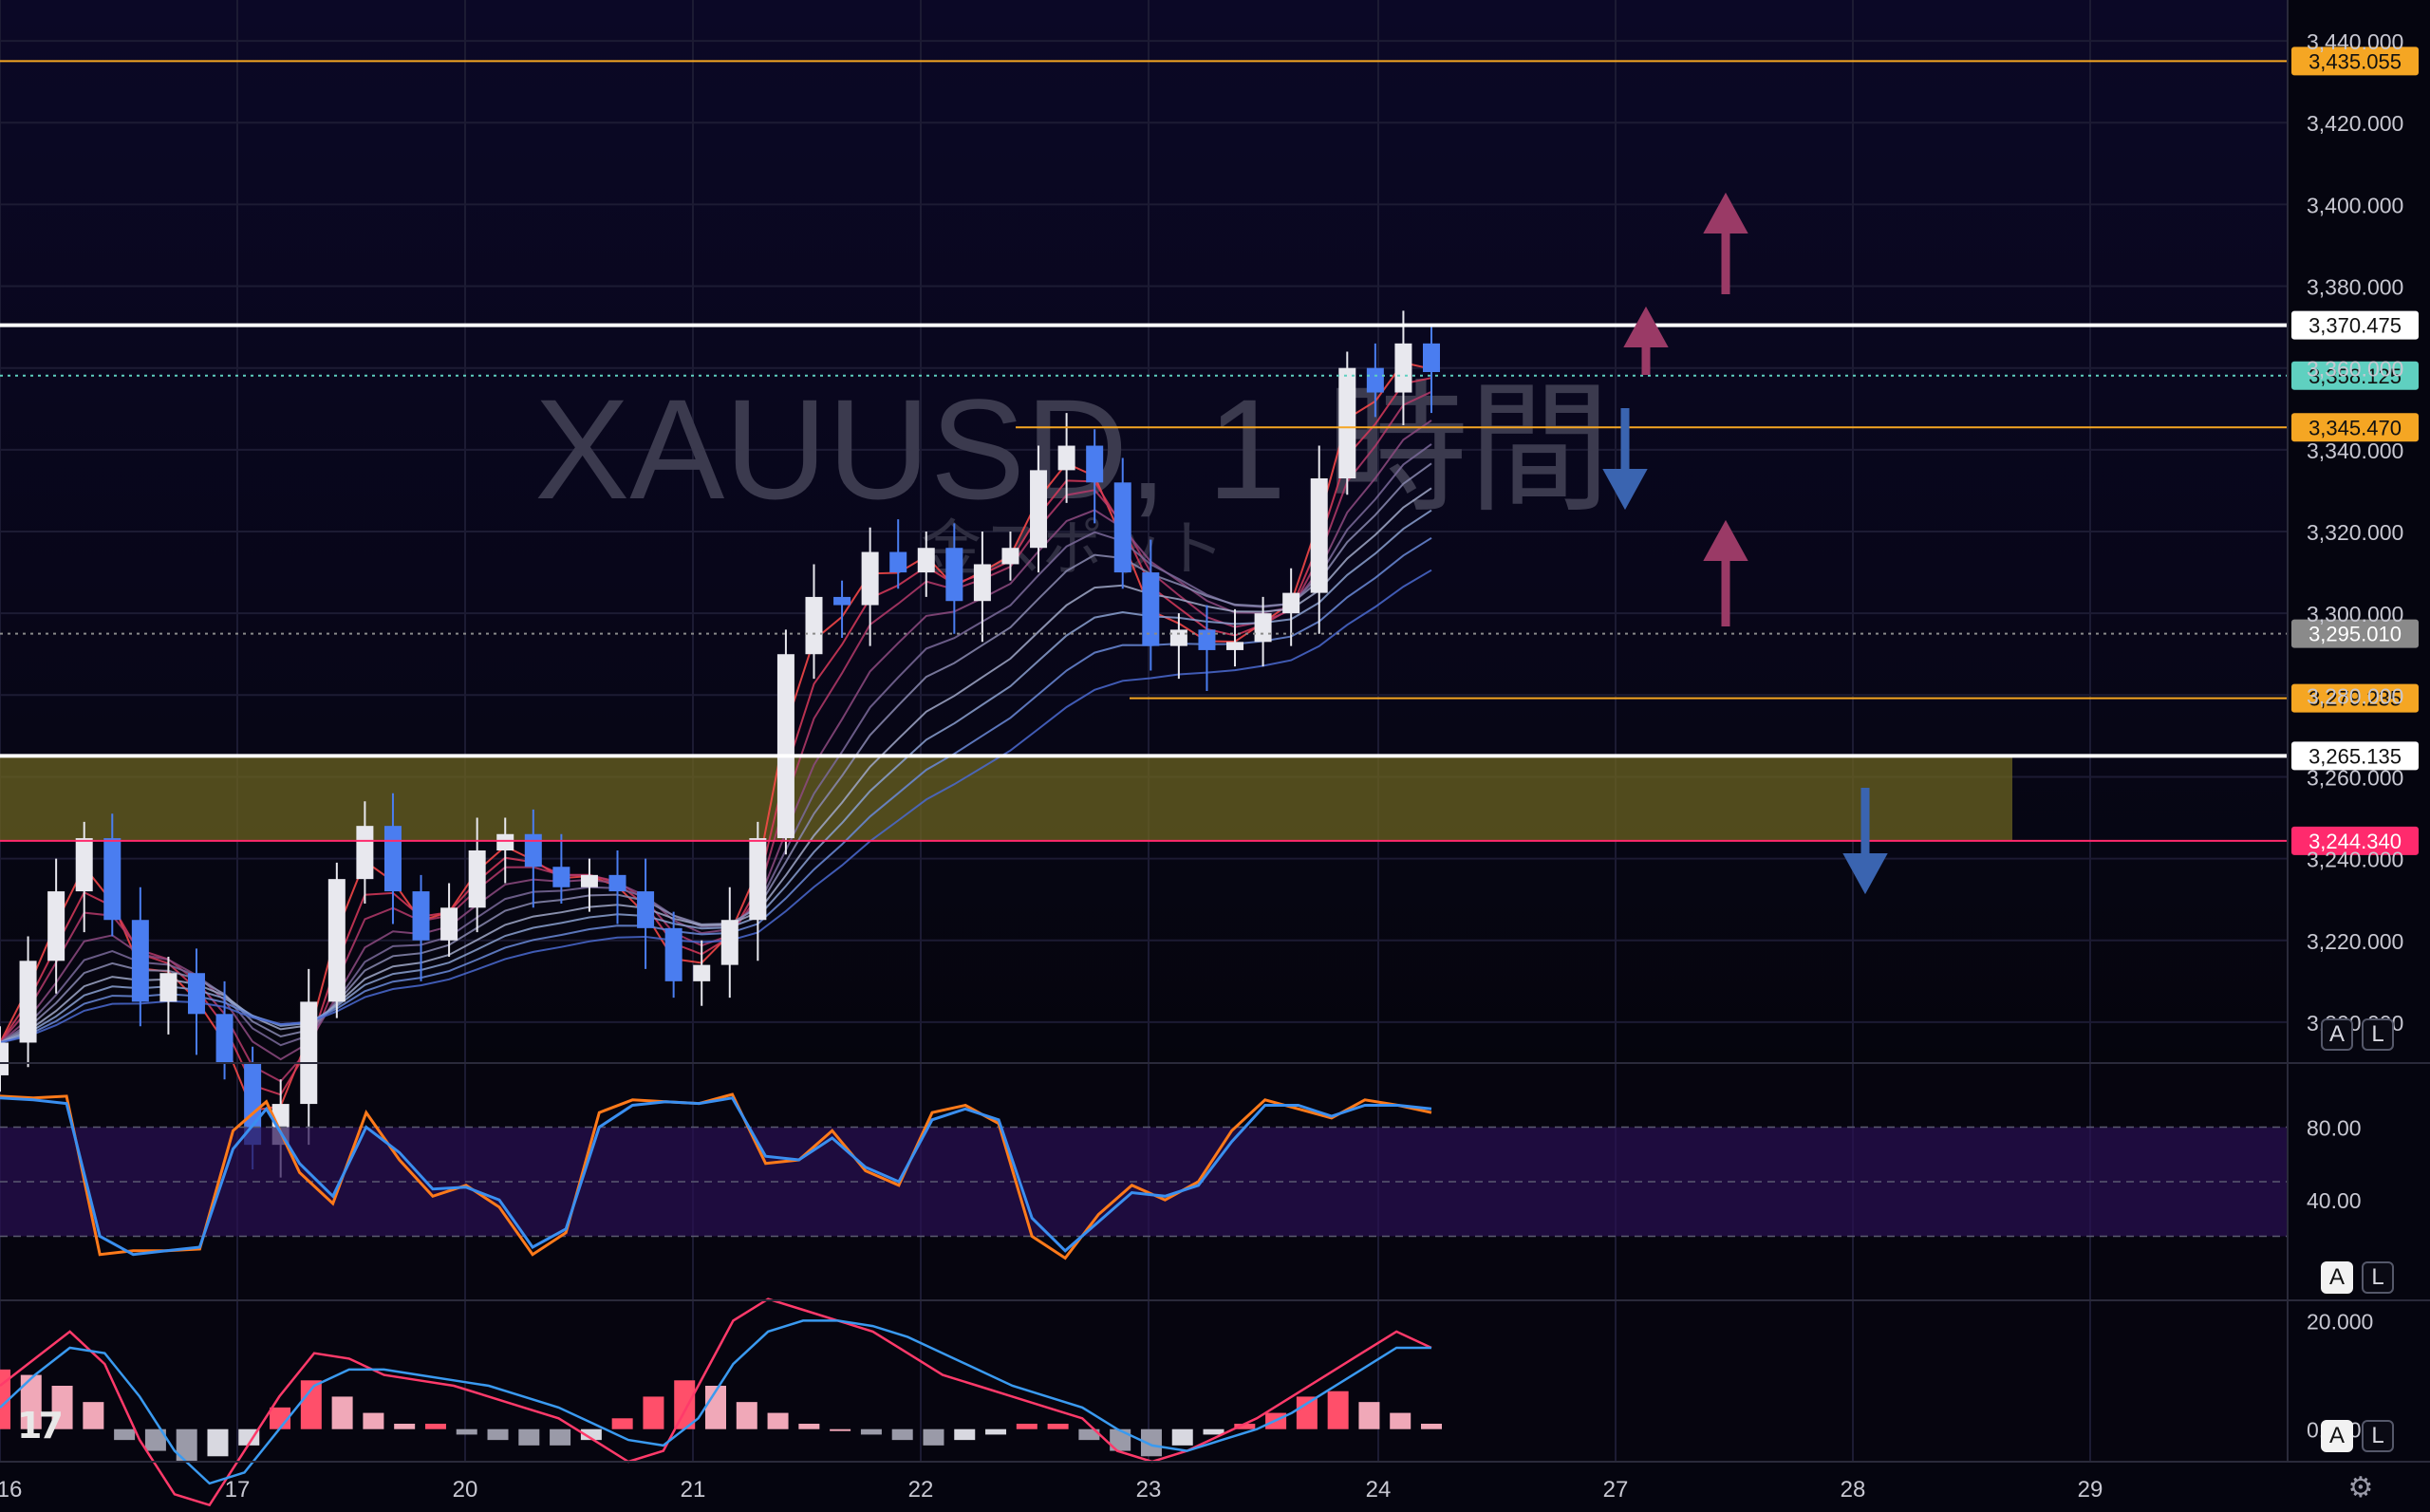 The image size is (2430, 1512). I want to click on arrow-down-icon, so click(1865, 874).